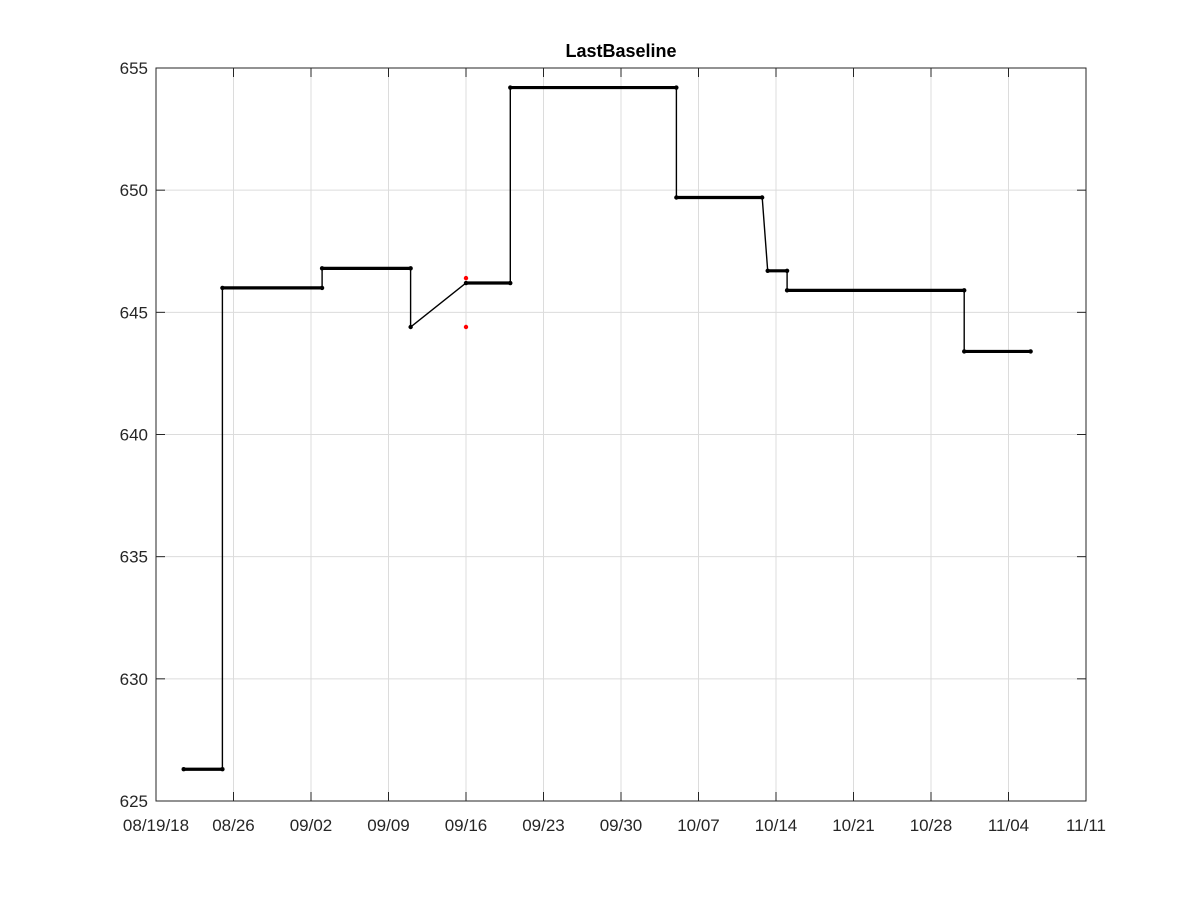 The image size is (1200, 900). I want to click on x-tick-label: 10/07, so click(698, 825).